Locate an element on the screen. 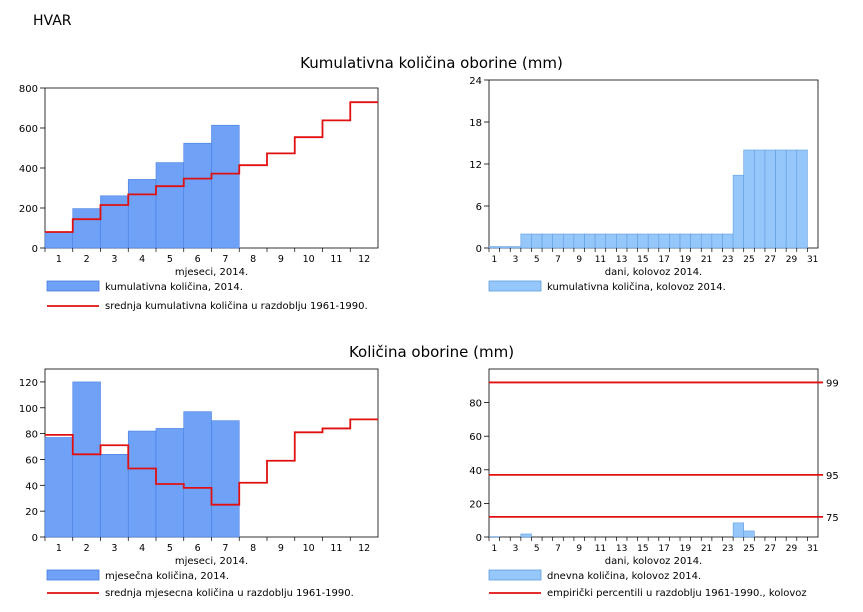  y-tick-label: 600 is located at coordinates (28, 129).